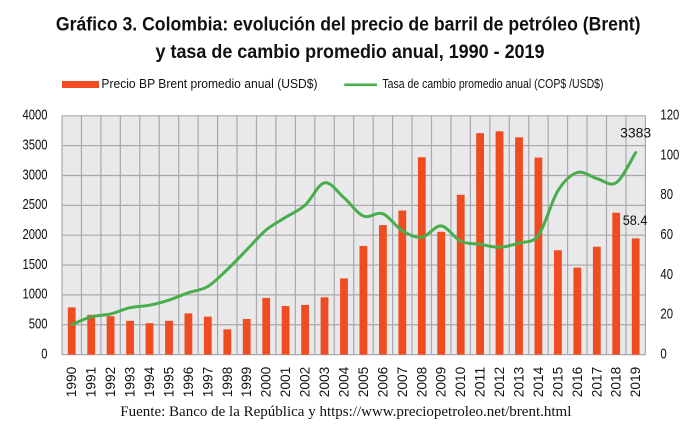 Image resolution: width=700 pixels, height=438 pixels. Describe the element at coordinates (344, 381) in the screenshot. I see `svg-text: 2004` at that location.